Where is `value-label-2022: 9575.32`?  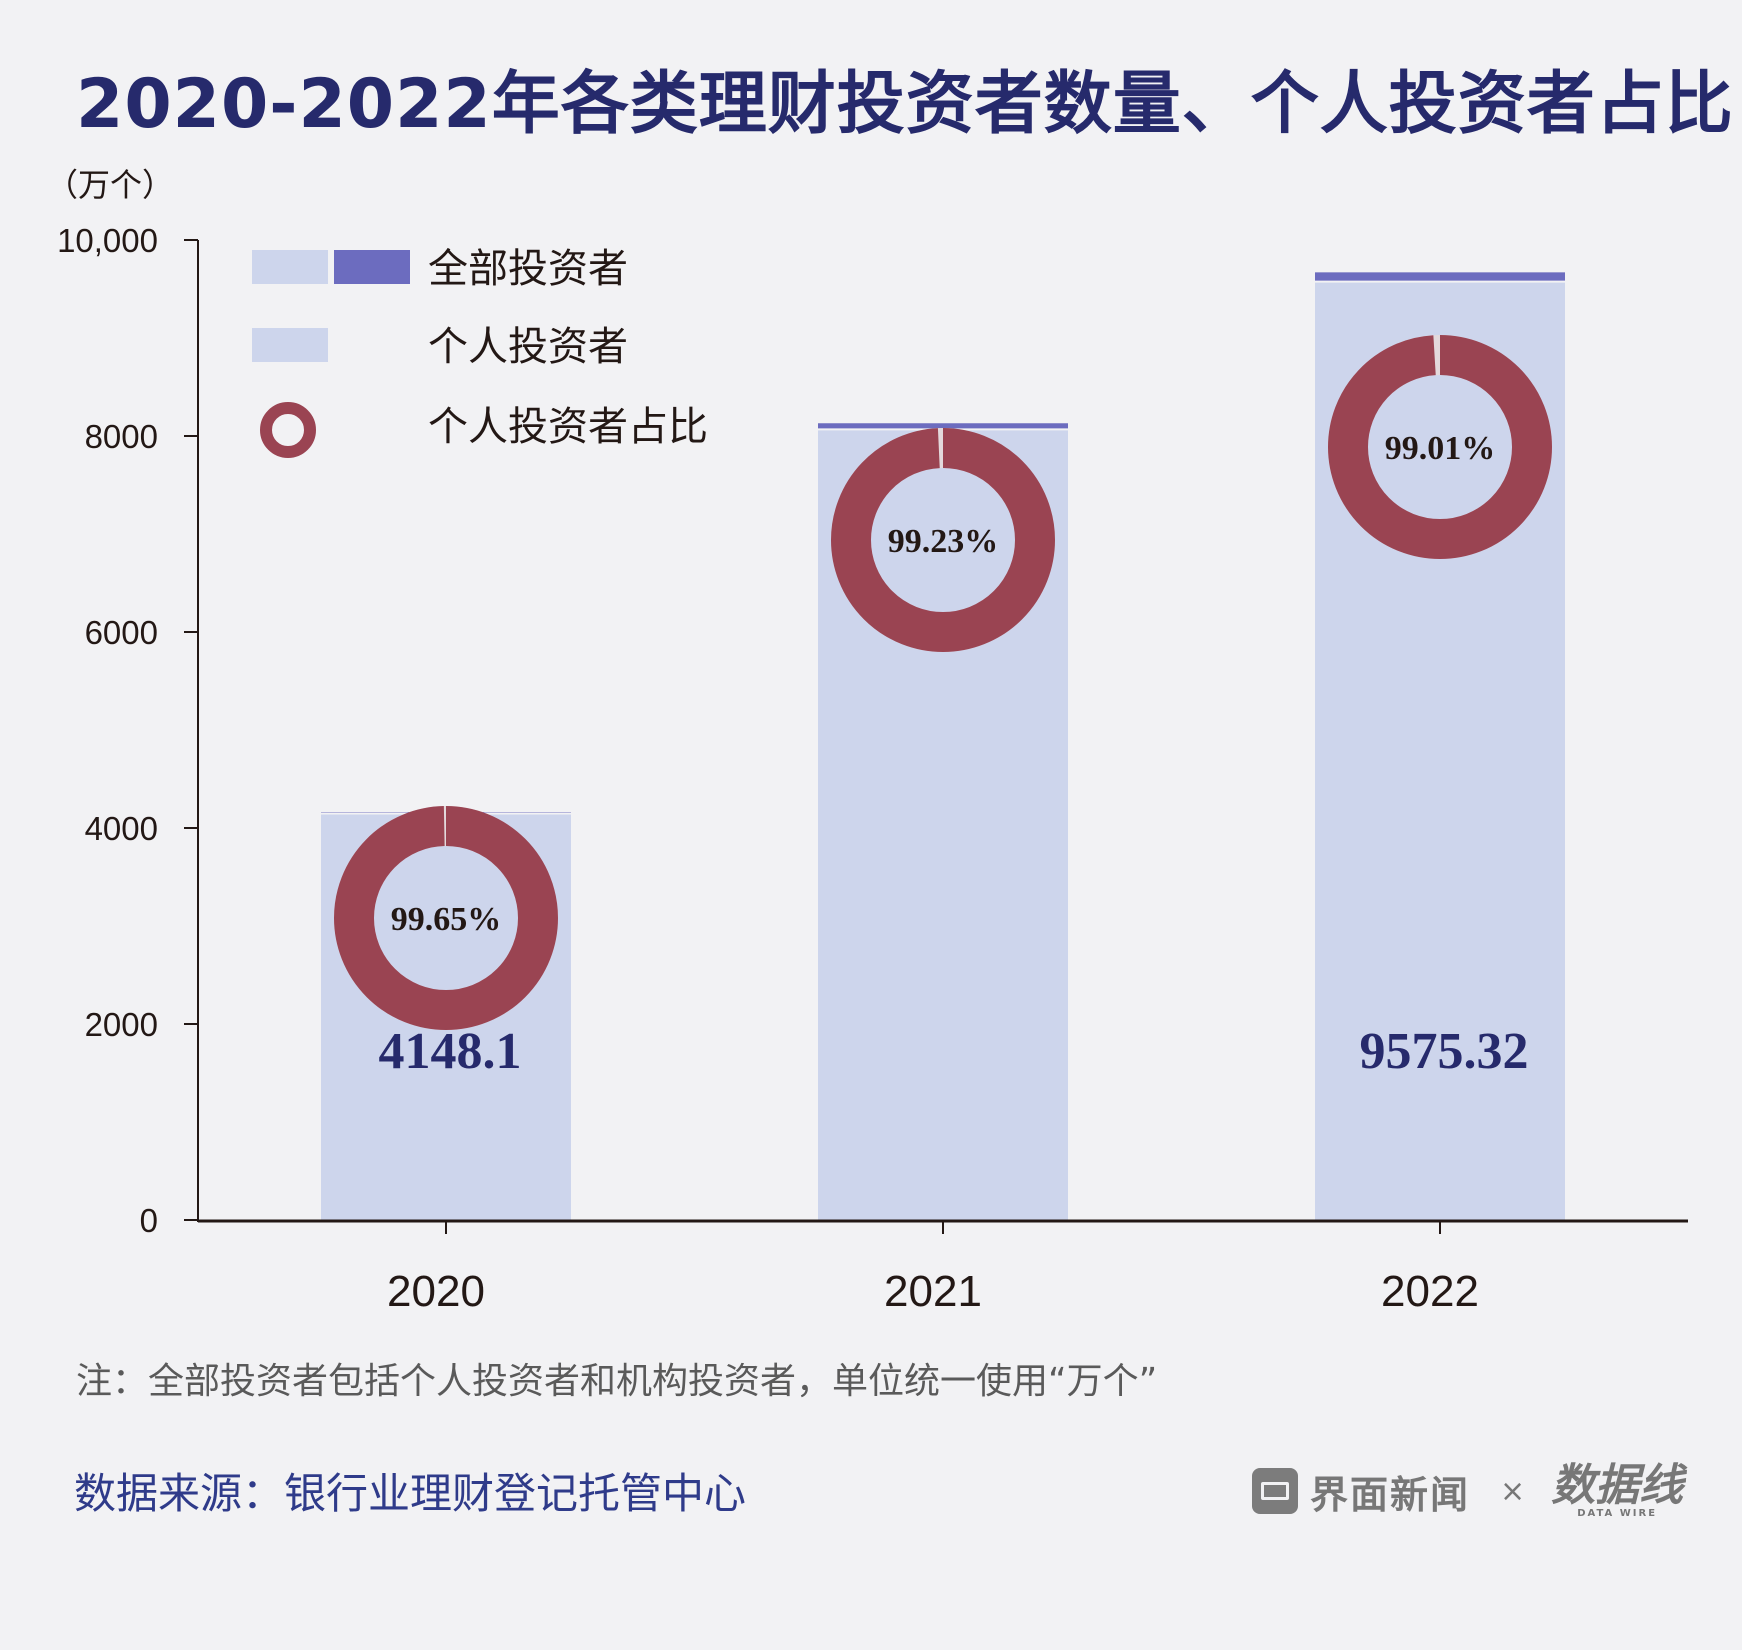
value-label-2022: 9575.32 is located at coordinates (1444, 1051).